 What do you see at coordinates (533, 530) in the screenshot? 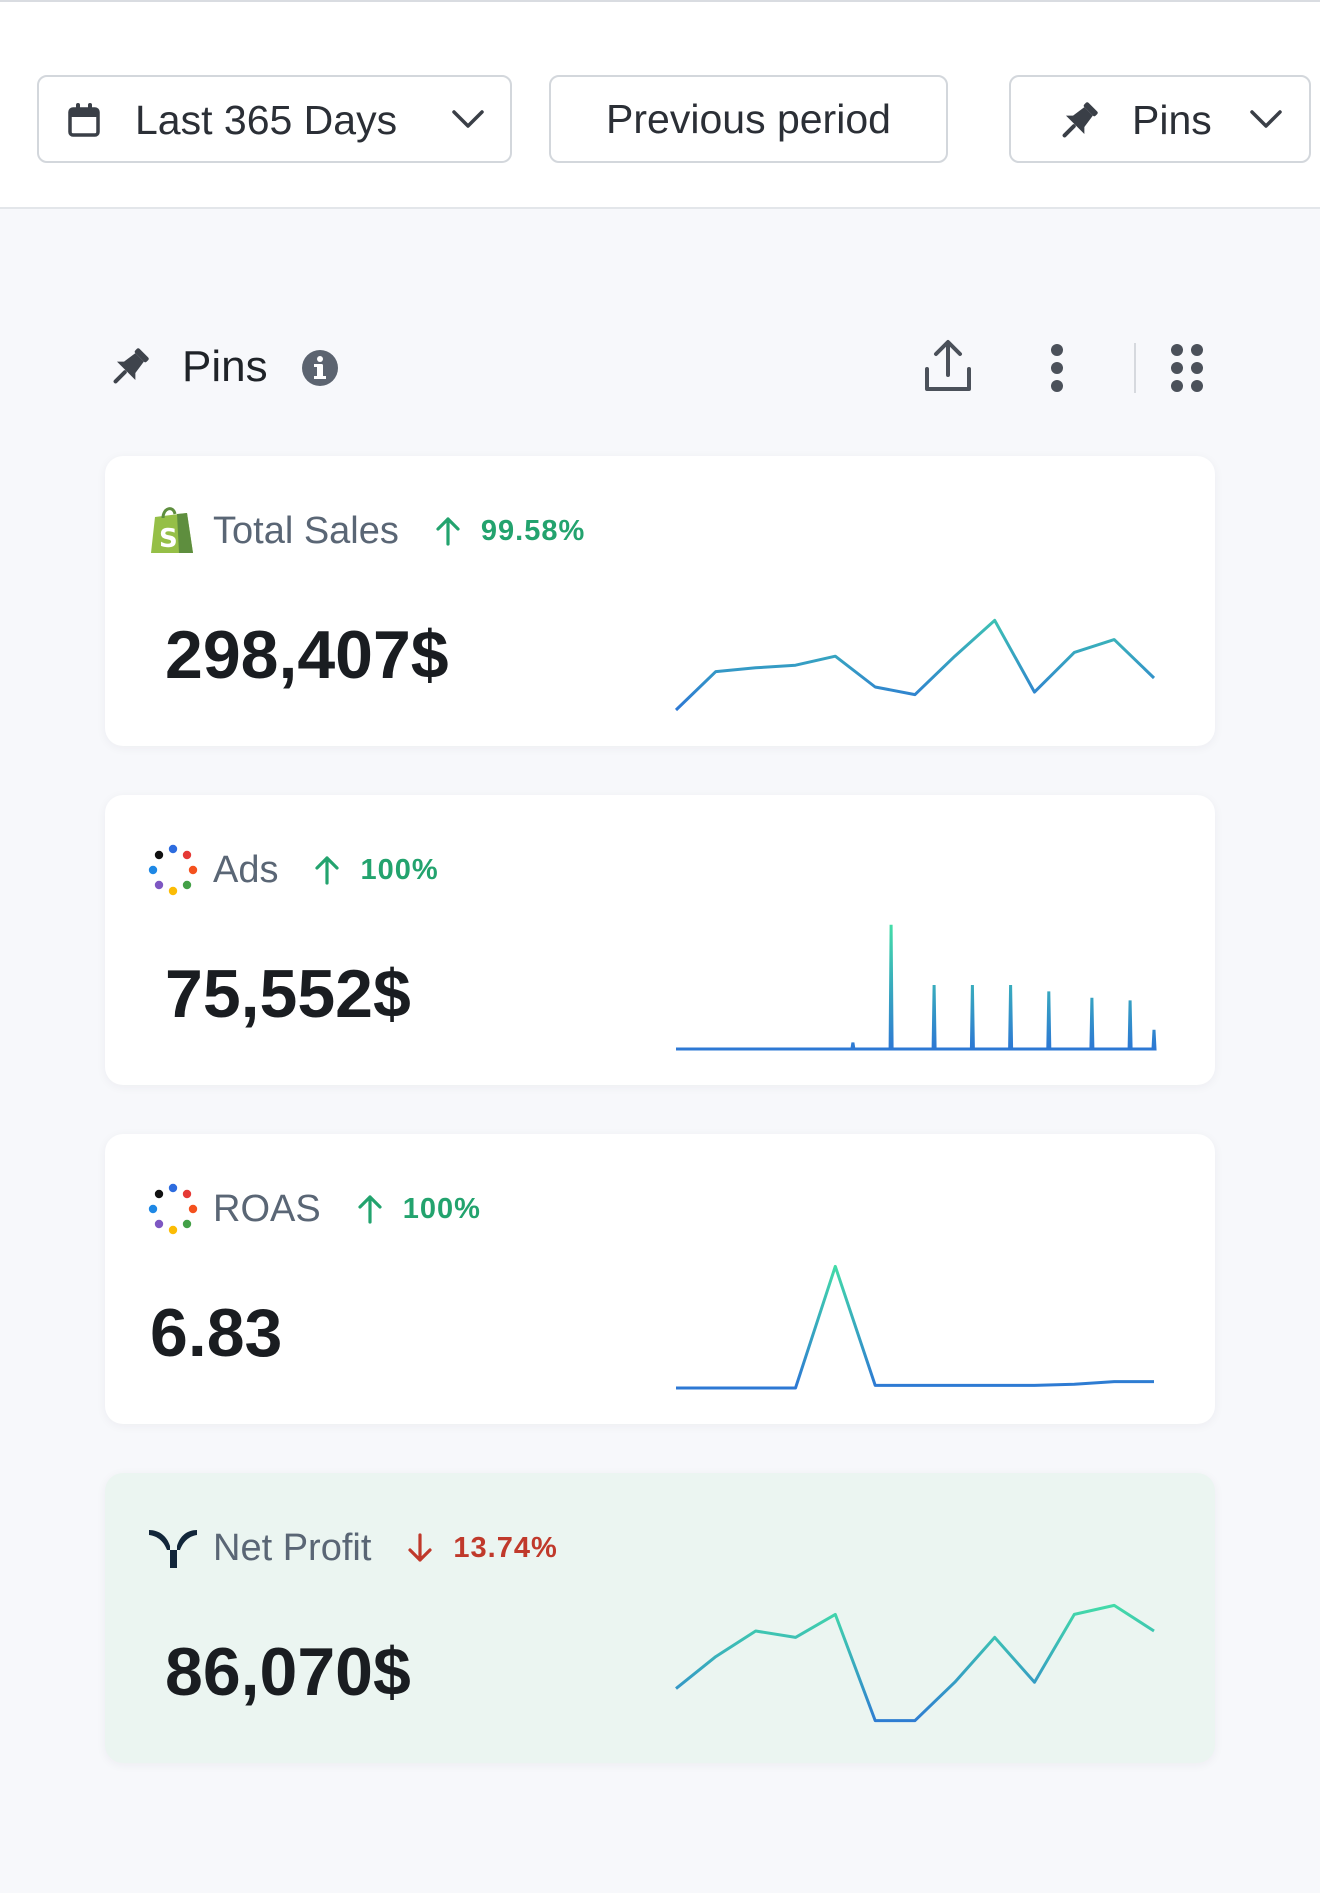
I see `metric-change: 99.58%` at bounding box center [533, 530].